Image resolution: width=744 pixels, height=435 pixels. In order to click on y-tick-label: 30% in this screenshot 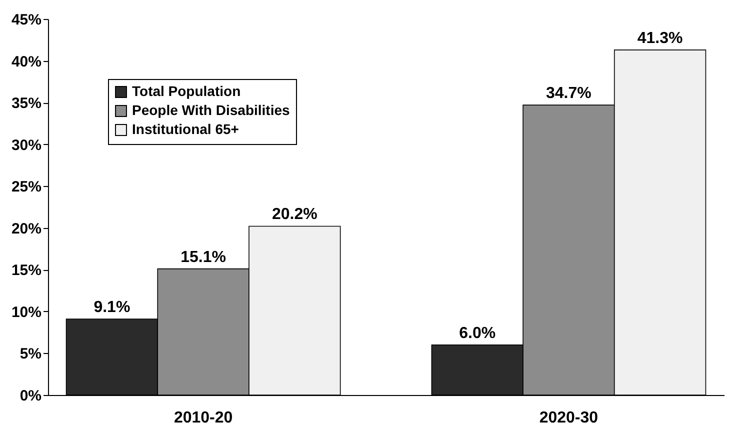, I will do `click(26, 145)`.